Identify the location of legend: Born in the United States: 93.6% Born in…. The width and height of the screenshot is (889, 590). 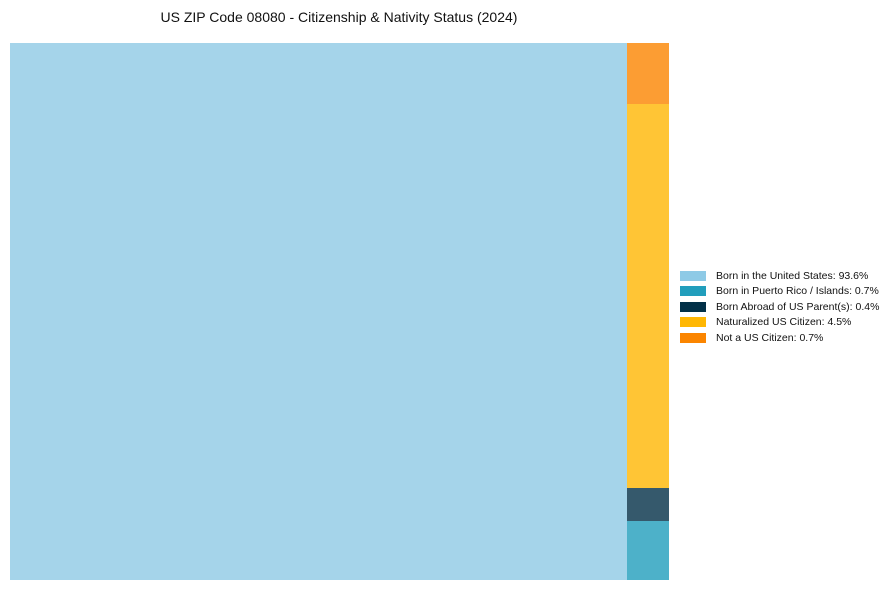
(779, 307).